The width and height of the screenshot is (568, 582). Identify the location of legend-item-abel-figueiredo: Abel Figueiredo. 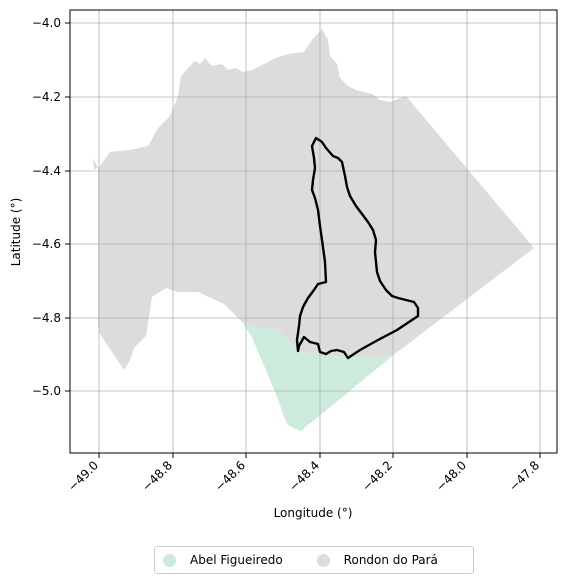
(223, 560).